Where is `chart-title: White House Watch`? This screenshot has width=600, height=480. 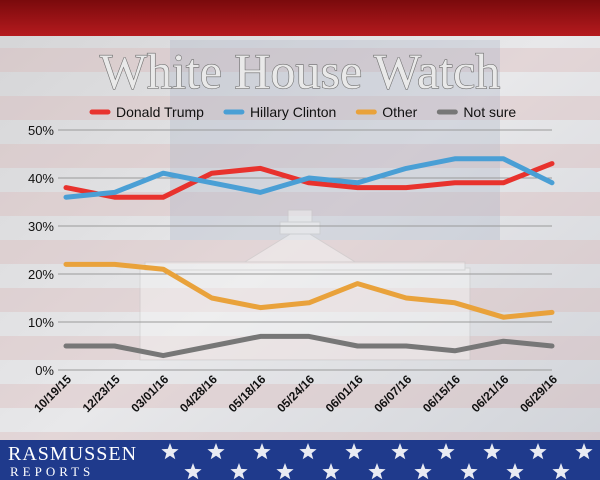 chart-title: White House Watch is located at coordinates (300, 71).